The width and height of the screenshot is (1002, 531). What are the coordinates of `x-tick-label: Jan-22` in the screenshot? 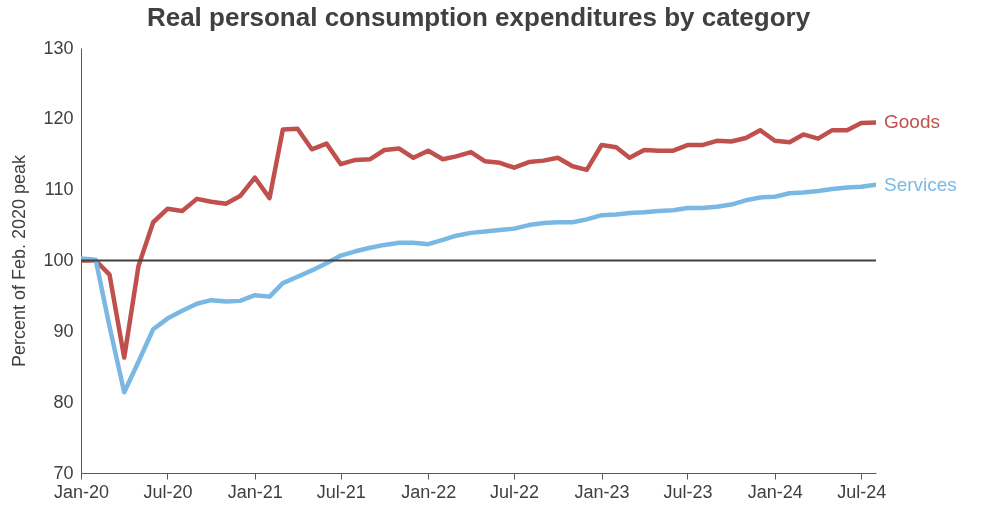 It's located at (429, 491).